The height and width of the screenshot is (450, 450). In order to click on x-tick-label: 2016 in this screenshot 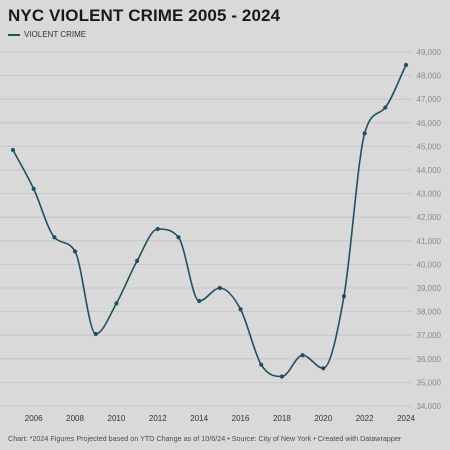, I will do `click(241, 418)`.